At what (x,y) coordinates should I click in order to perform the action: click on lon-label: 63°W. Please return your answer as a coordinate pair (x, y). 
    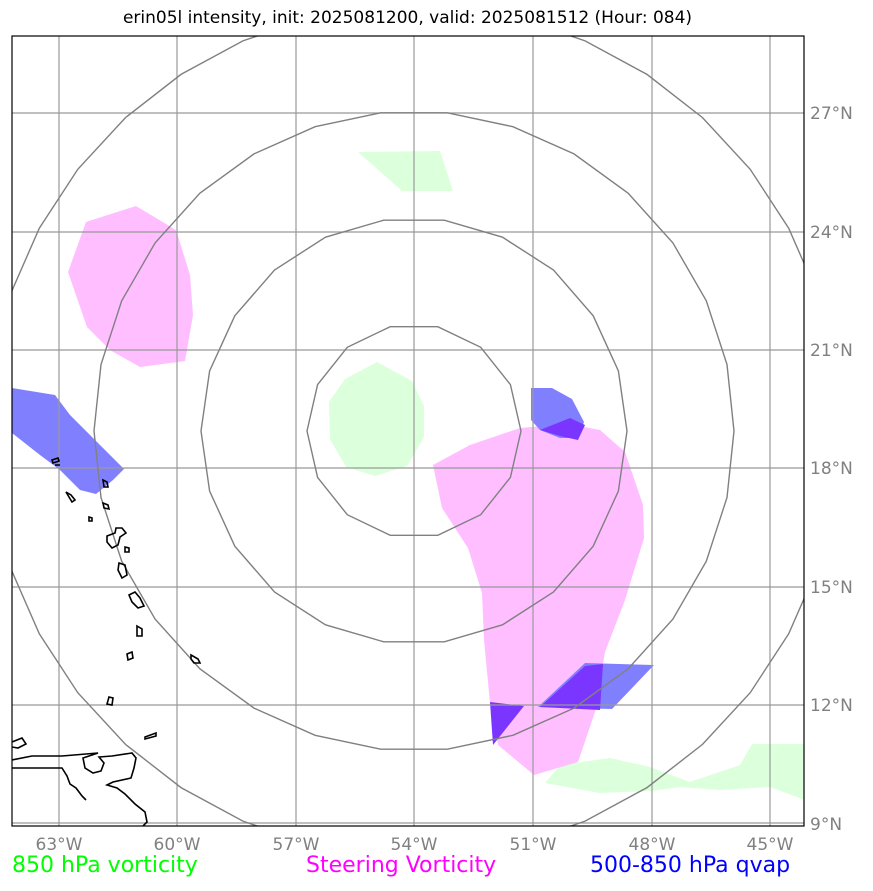
    Looking at the image, I should click on (59, 845).